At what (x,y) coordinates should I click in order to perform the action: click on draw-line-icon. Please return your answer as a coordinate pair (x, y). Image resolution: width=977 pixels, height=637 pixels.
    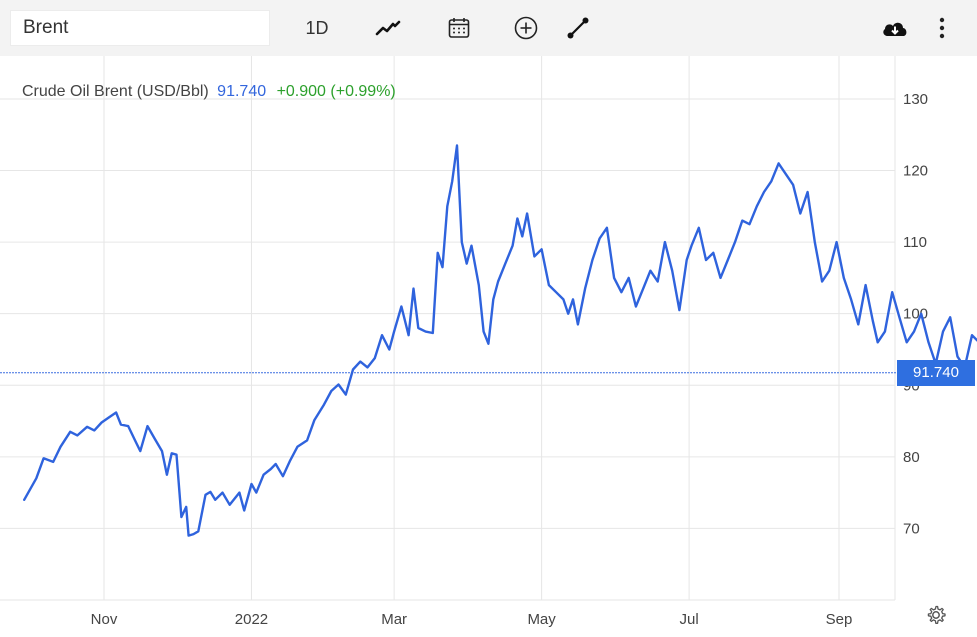
    Looking at the image, I should click on (578, 28).